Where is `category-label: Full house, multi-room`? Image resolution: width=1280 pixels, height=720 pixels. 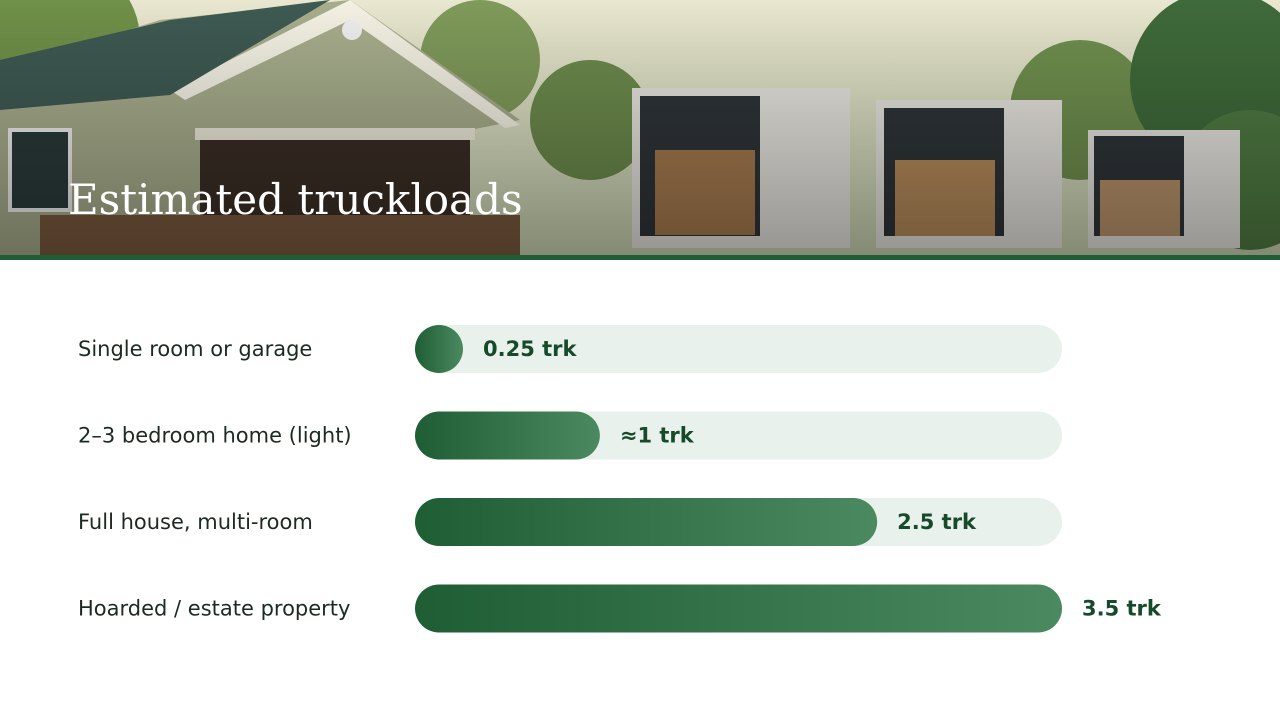
category-label: Full house, multi-room is located at coordinates (195, 522).